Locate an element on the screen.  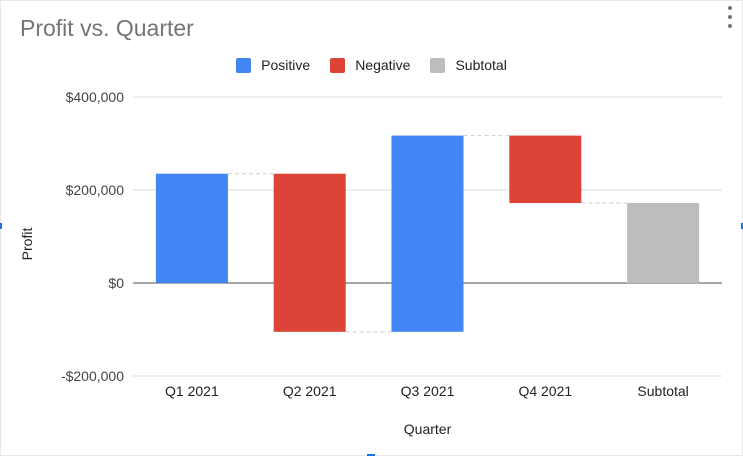
legend-label-negative: Negative is located at coordinates (383, 65).